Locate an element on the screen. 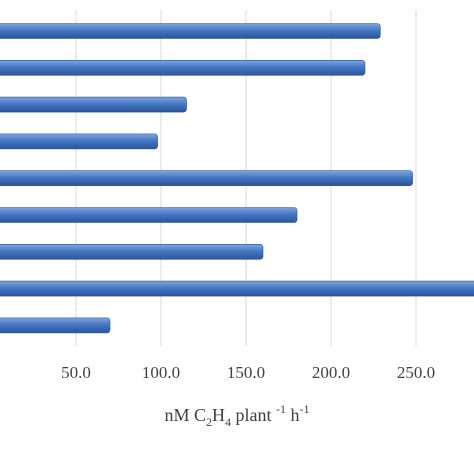  x-tick-label: 100.0 is located at coordinates (161, 372).